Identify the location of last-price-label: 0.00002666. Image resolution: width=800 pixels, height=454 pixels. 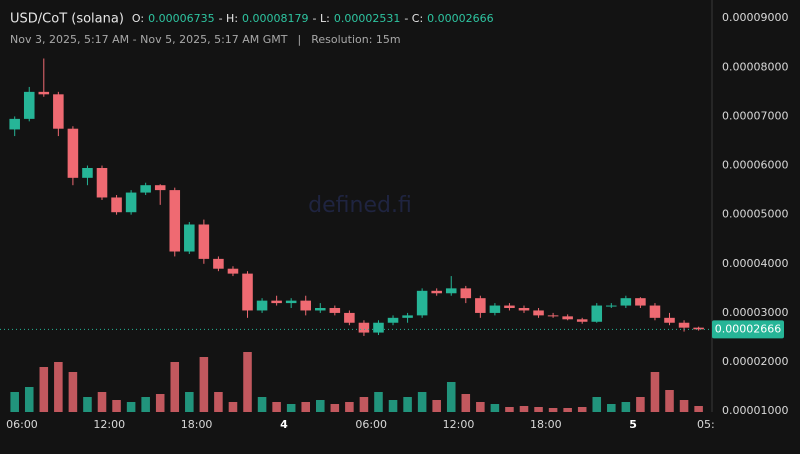
(748, 328).